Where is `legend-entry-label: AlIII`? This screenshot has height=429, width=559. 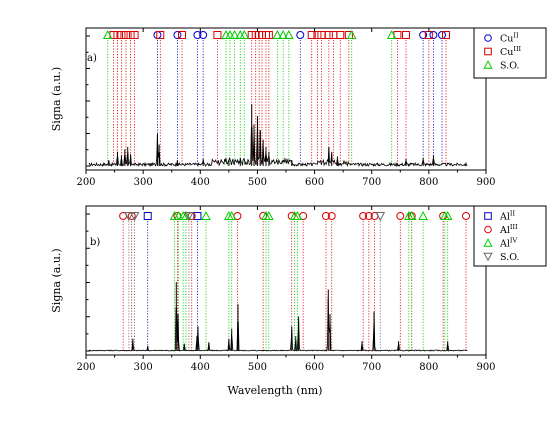
legend-entry-label: AlIII is located at coordinates (508, 229).